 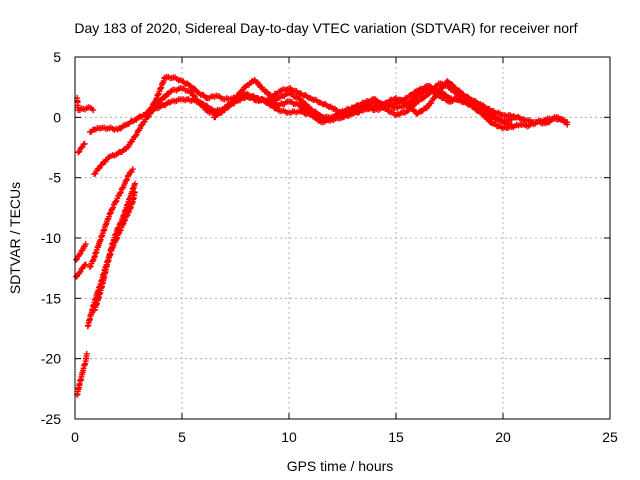 I want to click on x-tick-label: 10, so click(x=289, y=437).